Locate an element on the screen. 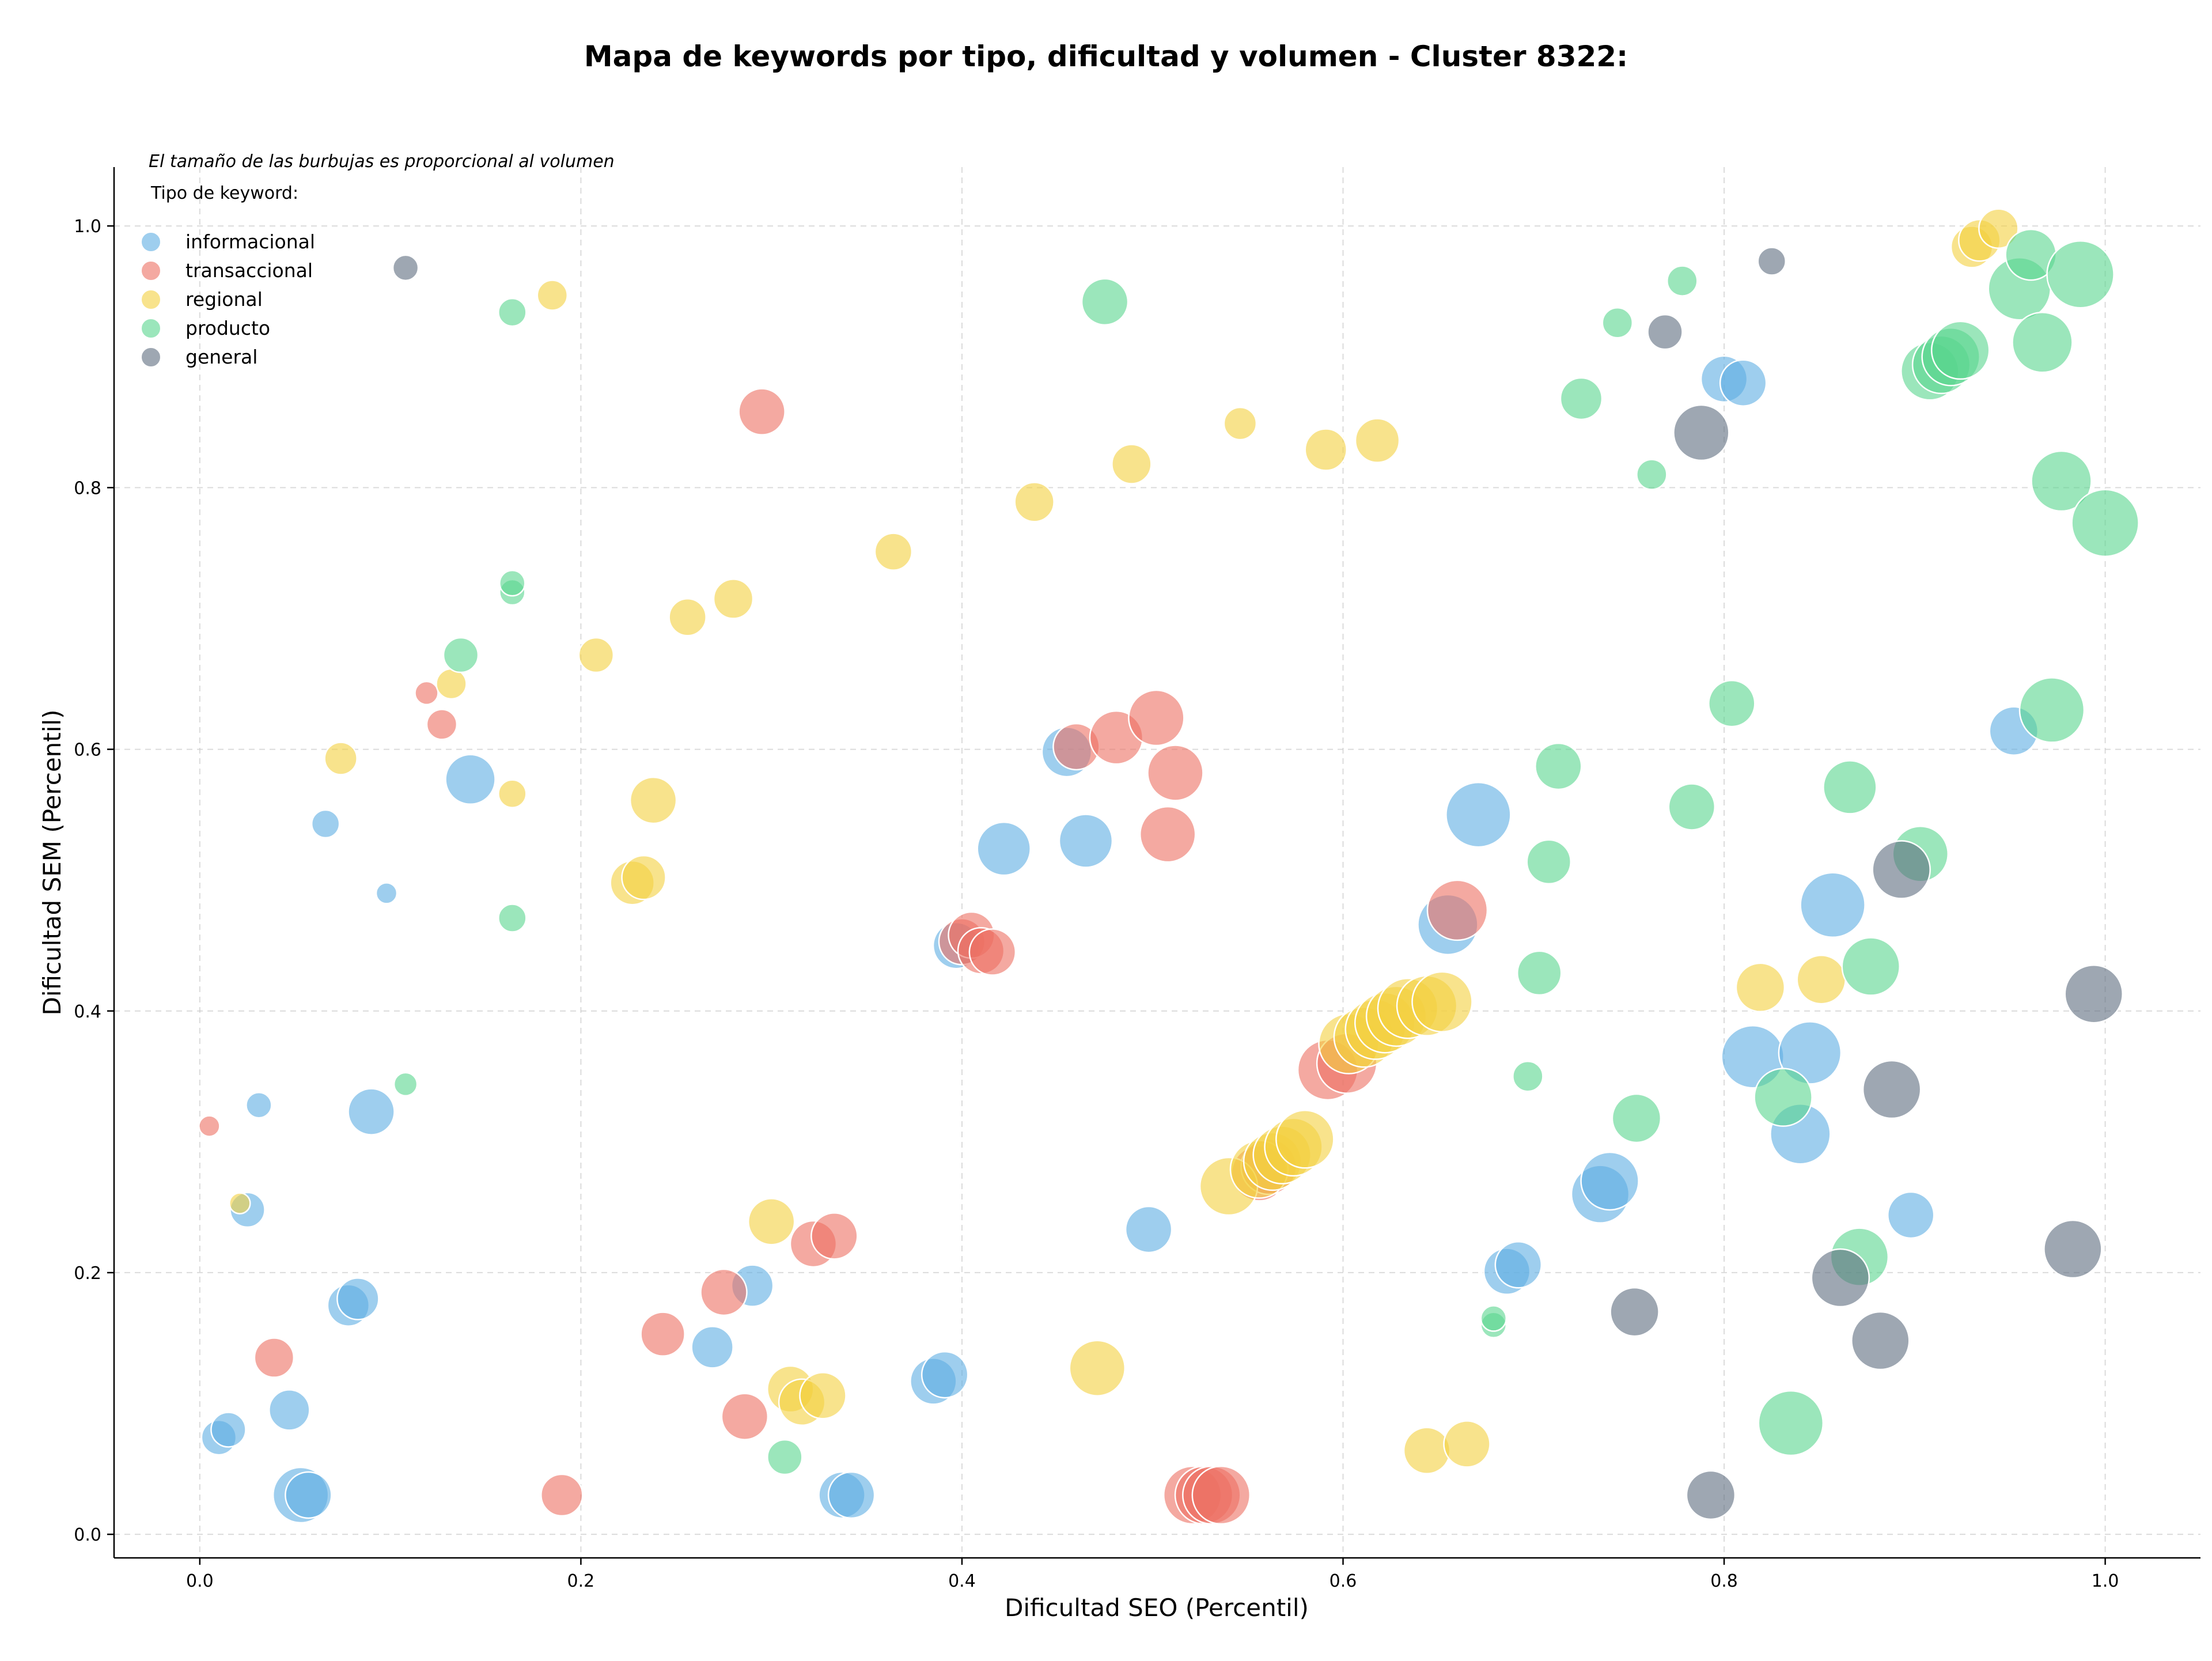 The image size is (2212, 1661). x-tick-label: 1.0 is located at coordinates (2105, 1581).